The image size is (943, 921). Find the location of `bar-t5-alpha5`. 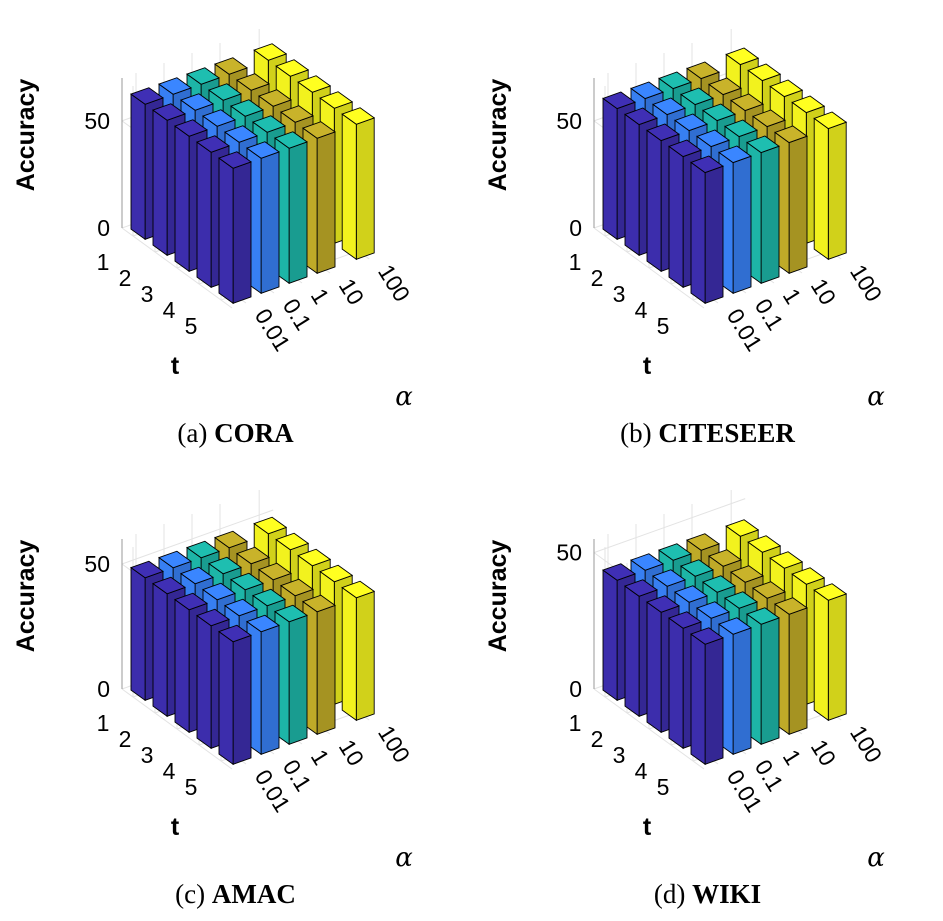

bar-t5-alpha5 is located at coordinates (358, 651).